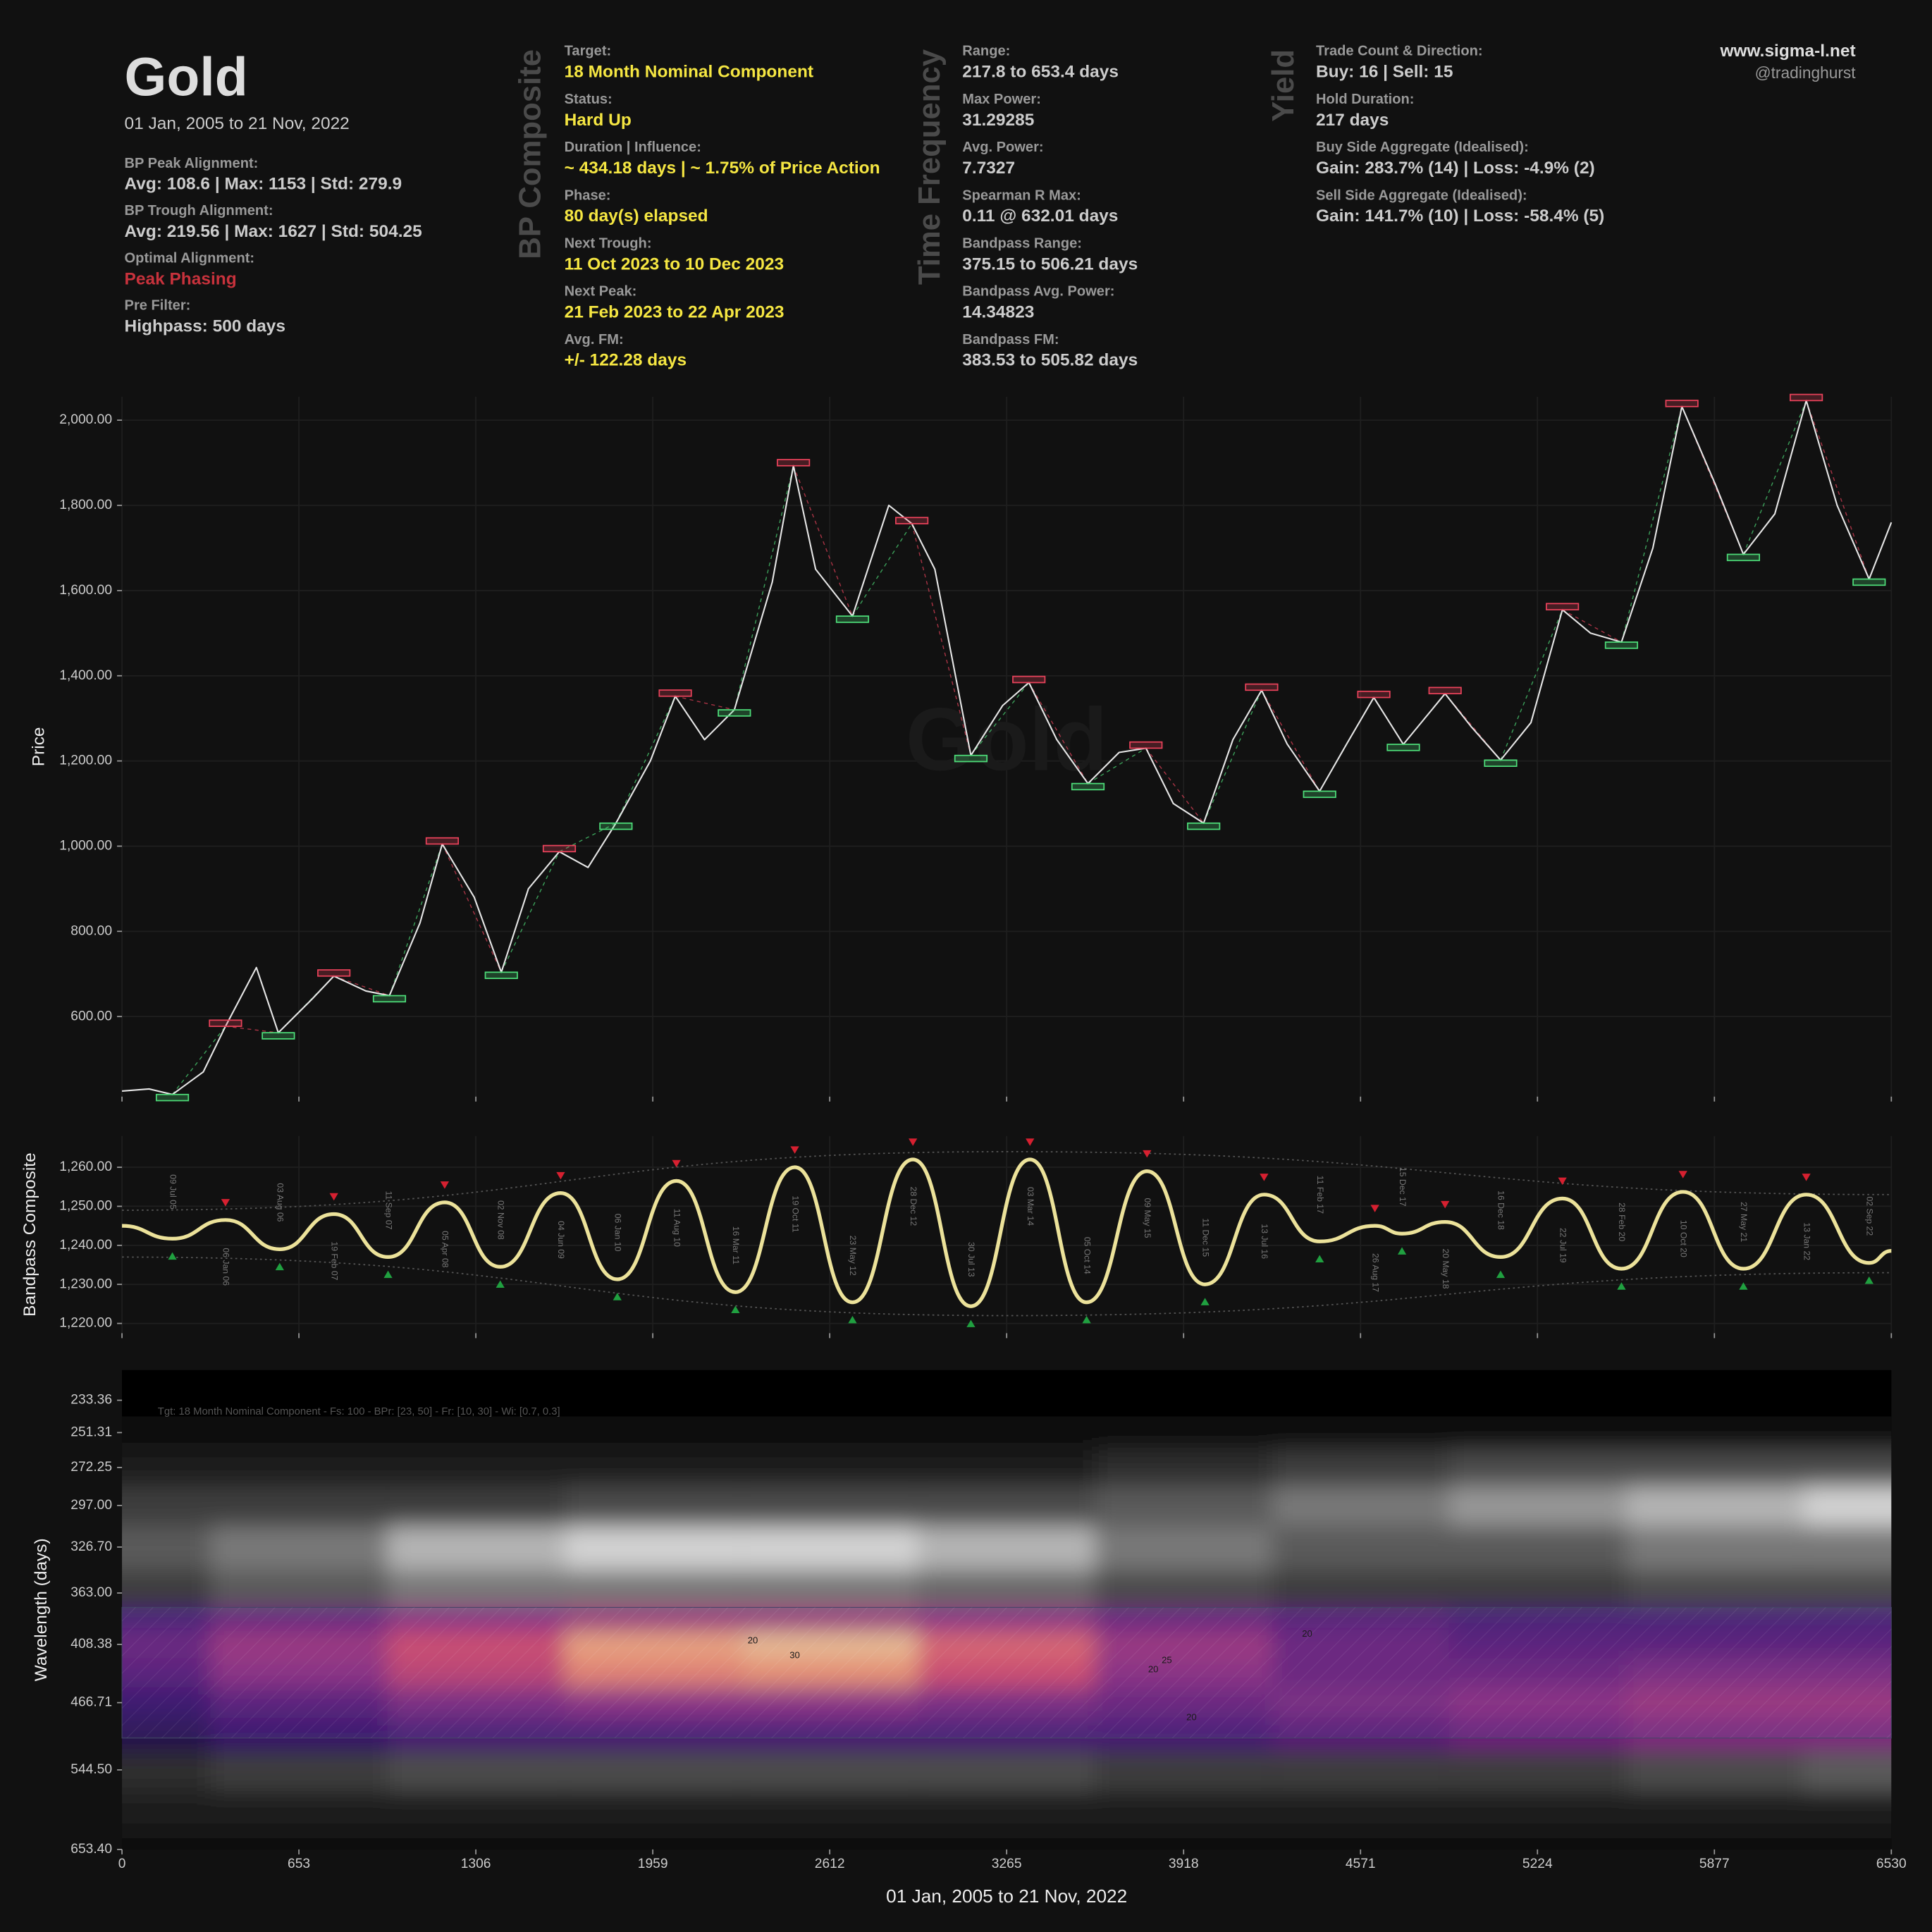 This screenshot has width=1932, height=1932. I want to click on field-value: +/- 122.28 days, so click(626, 360).